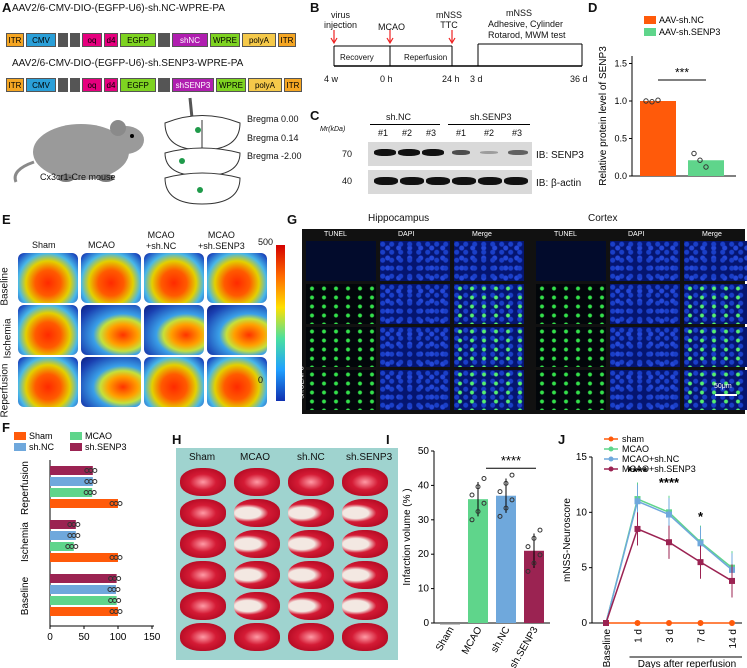 The width and height of the screenshot is (747, 668). I want to click on h-col-shsenp3: sh.SENP3, so click(369, 457).